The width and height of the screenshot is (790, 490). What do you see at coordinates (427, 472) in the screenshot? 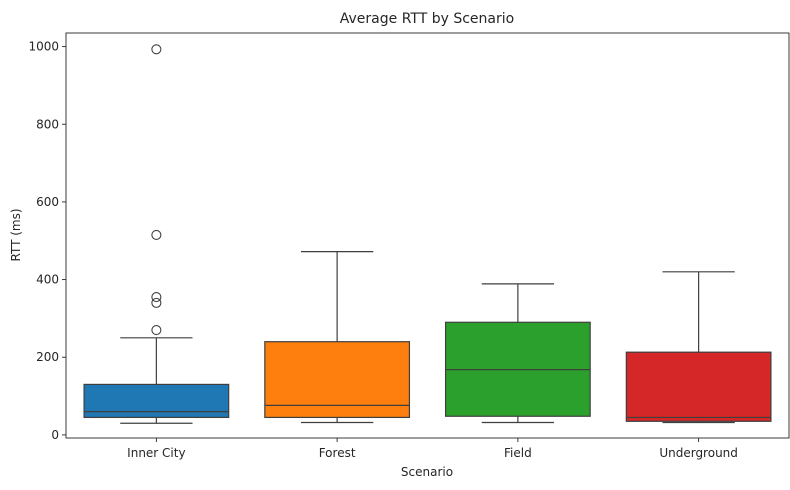
I see `x-axis-label: Scenario` at bounding box center [427, 472].